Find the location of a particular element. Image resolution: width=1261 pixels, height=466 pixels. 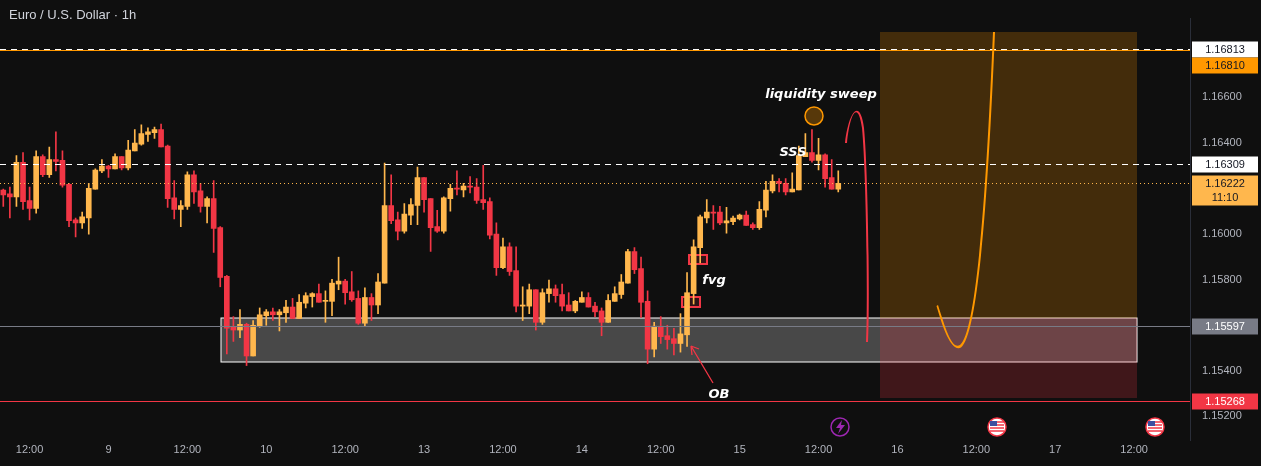

ref-line-label: 1.16810 is located at coordinates (1225, 64).